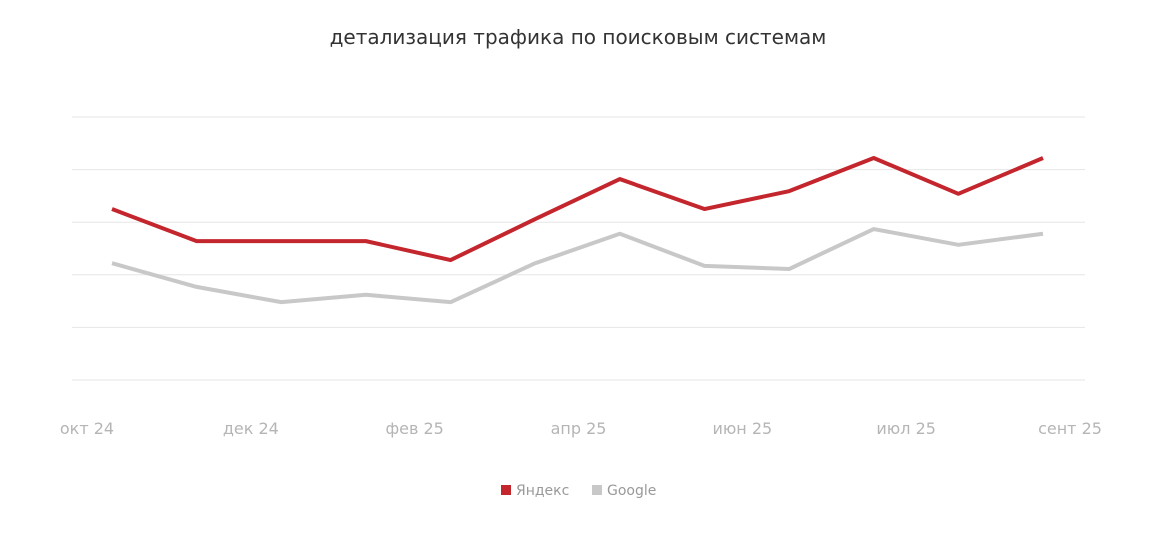 This screenshot has height=533, width=1157. I want to click on series-line-google, so click(577, 266).